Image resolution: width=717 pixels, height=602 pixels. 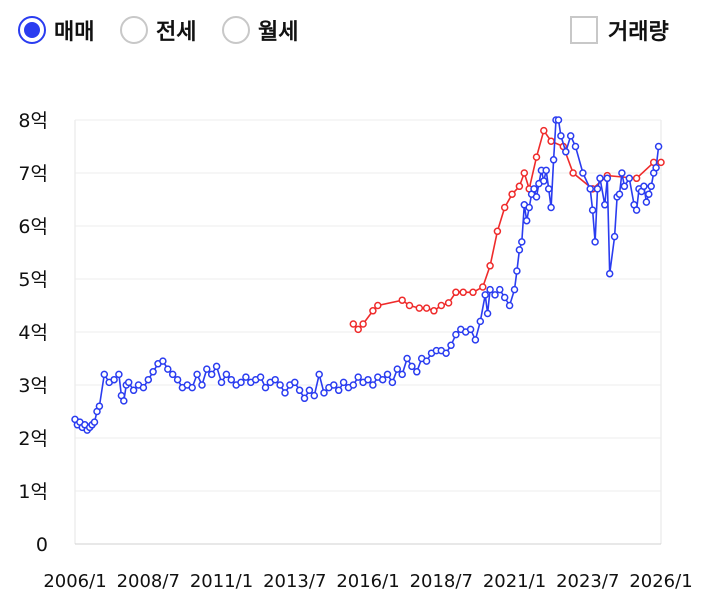 What do you see at coordinates (42, 545) in the screenshot?
I see `y-tick-label: 0` at bounding box center [42, 545].